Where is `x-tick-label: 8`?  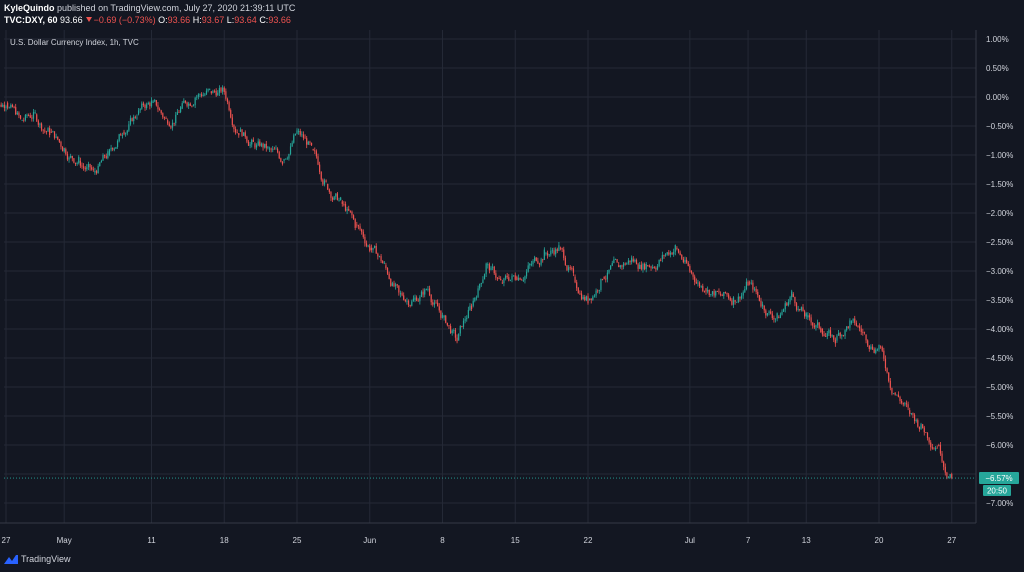 x-tick-label: 8 is located at coordinates (442, 540).